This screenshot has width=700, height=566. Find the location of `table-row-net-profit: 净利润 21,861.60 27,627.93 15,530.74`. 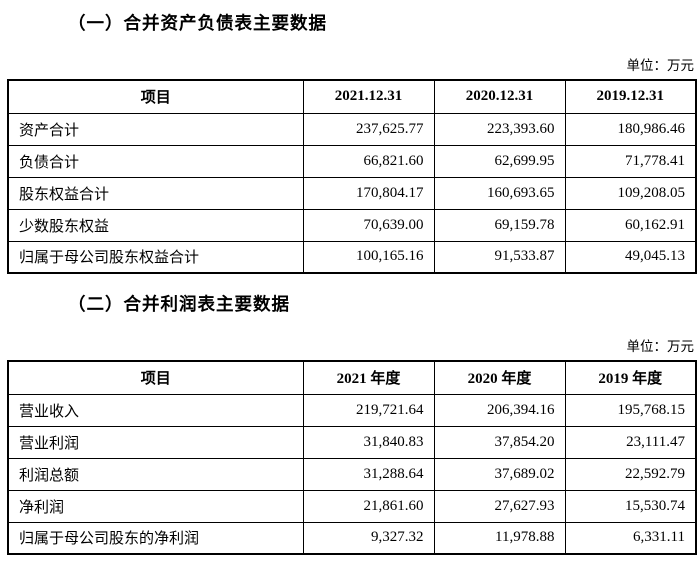

table-row-net-profit: 净利润 21,861.60 27,627.93 15,530.74 is located at coordinates (352, 506).